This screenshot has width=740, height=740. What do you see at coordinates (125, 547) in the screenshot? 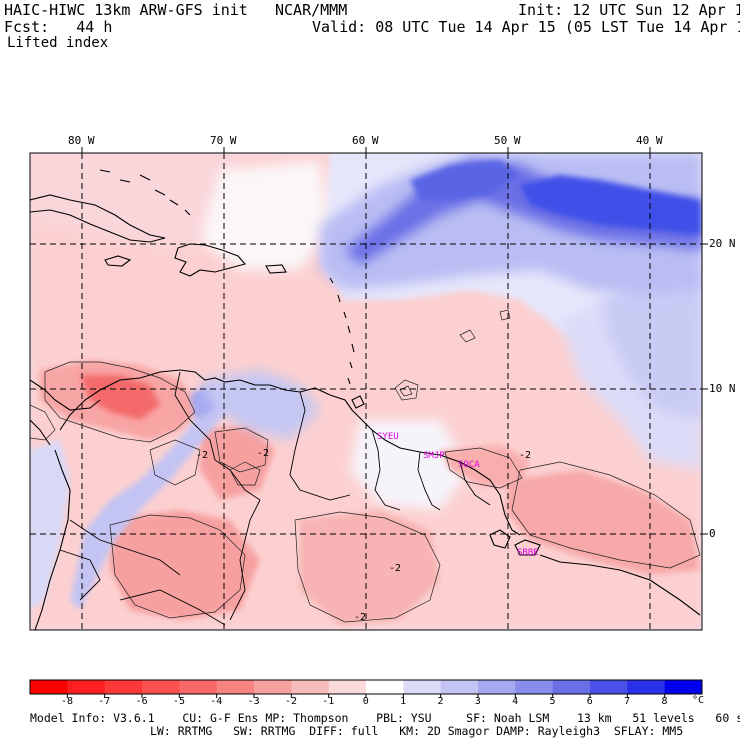
I see `border-peru` at bounding box center [125, 547].